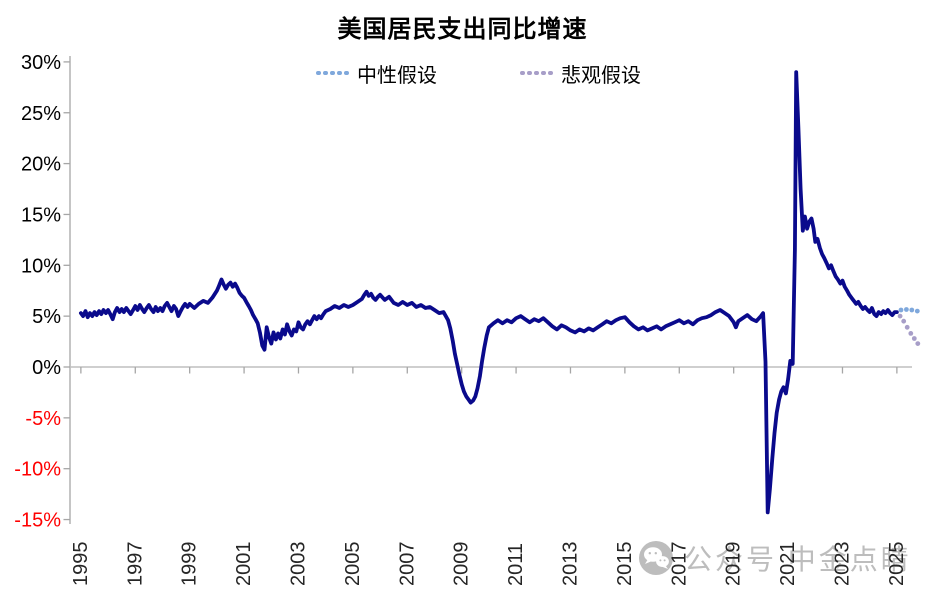 The height and width of the screenshot is (597, 925). I want to click on legend-item-neutral: 中性假设, so click(376, 74).